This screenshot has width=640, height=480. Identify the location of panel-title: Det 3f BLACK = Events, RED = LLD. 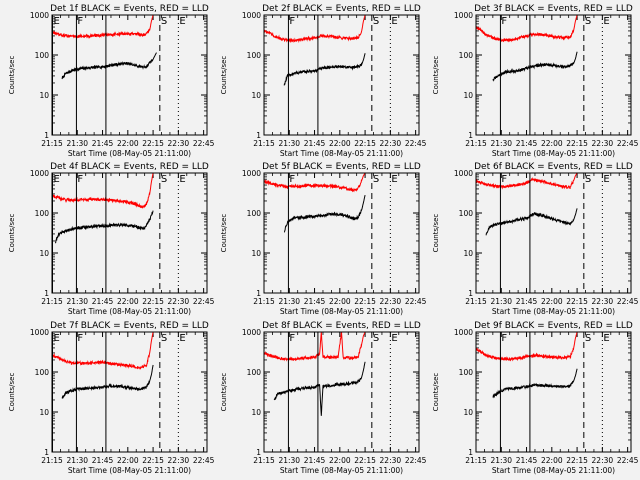
(553, 9).